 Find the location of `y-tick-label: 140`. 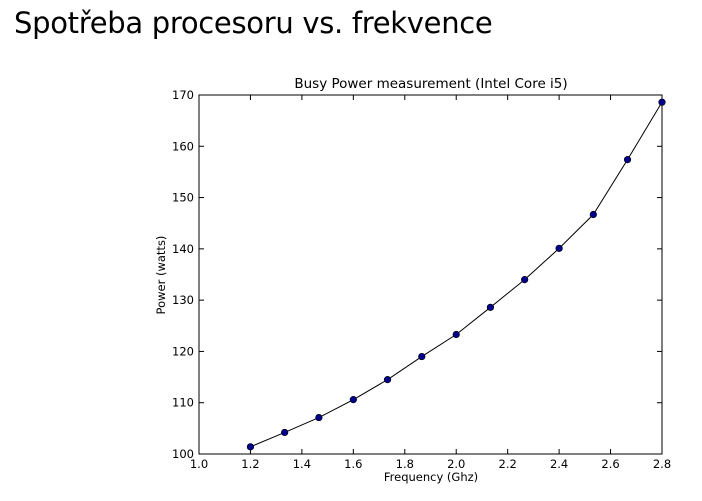

y-tick-label: 140 is located at coordinates (183, 249).